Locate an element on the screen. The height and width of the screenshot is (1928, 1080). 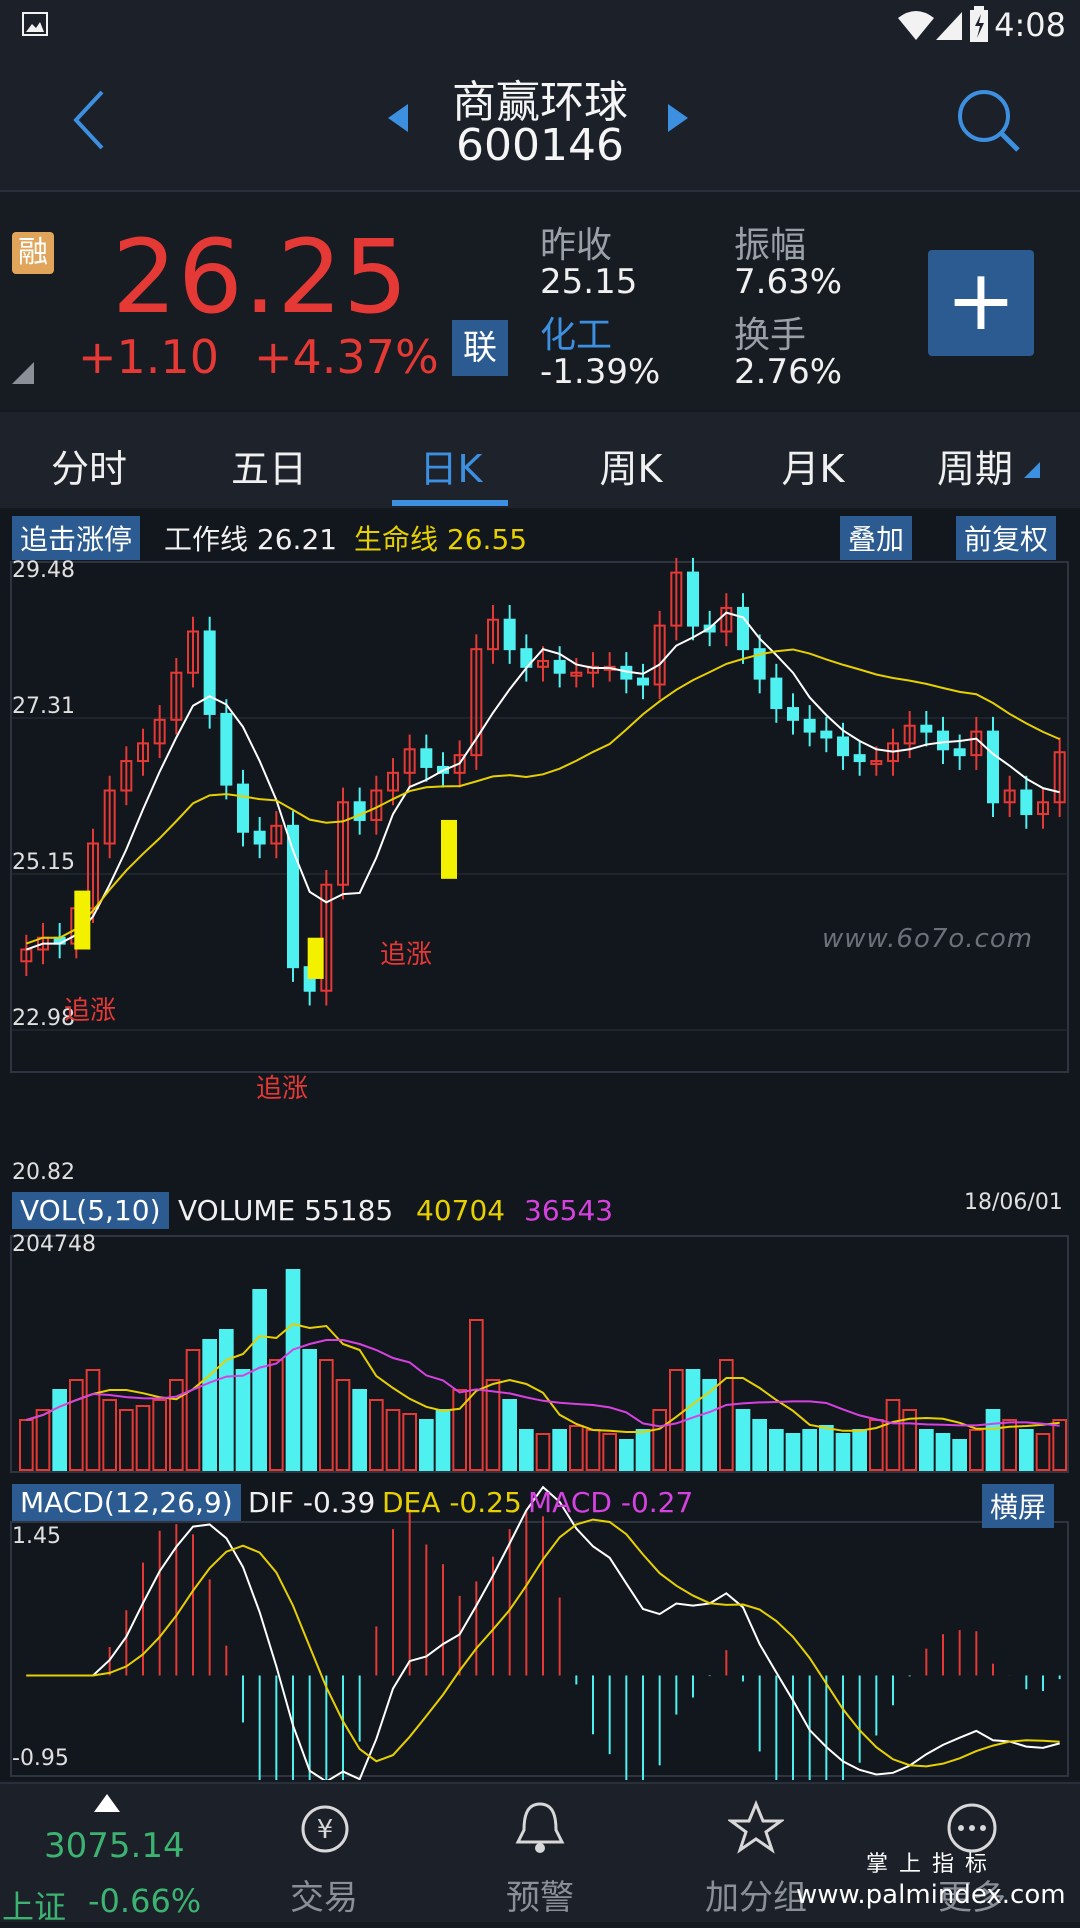
current-price: 26.25 is located at coordinates (261, 277).